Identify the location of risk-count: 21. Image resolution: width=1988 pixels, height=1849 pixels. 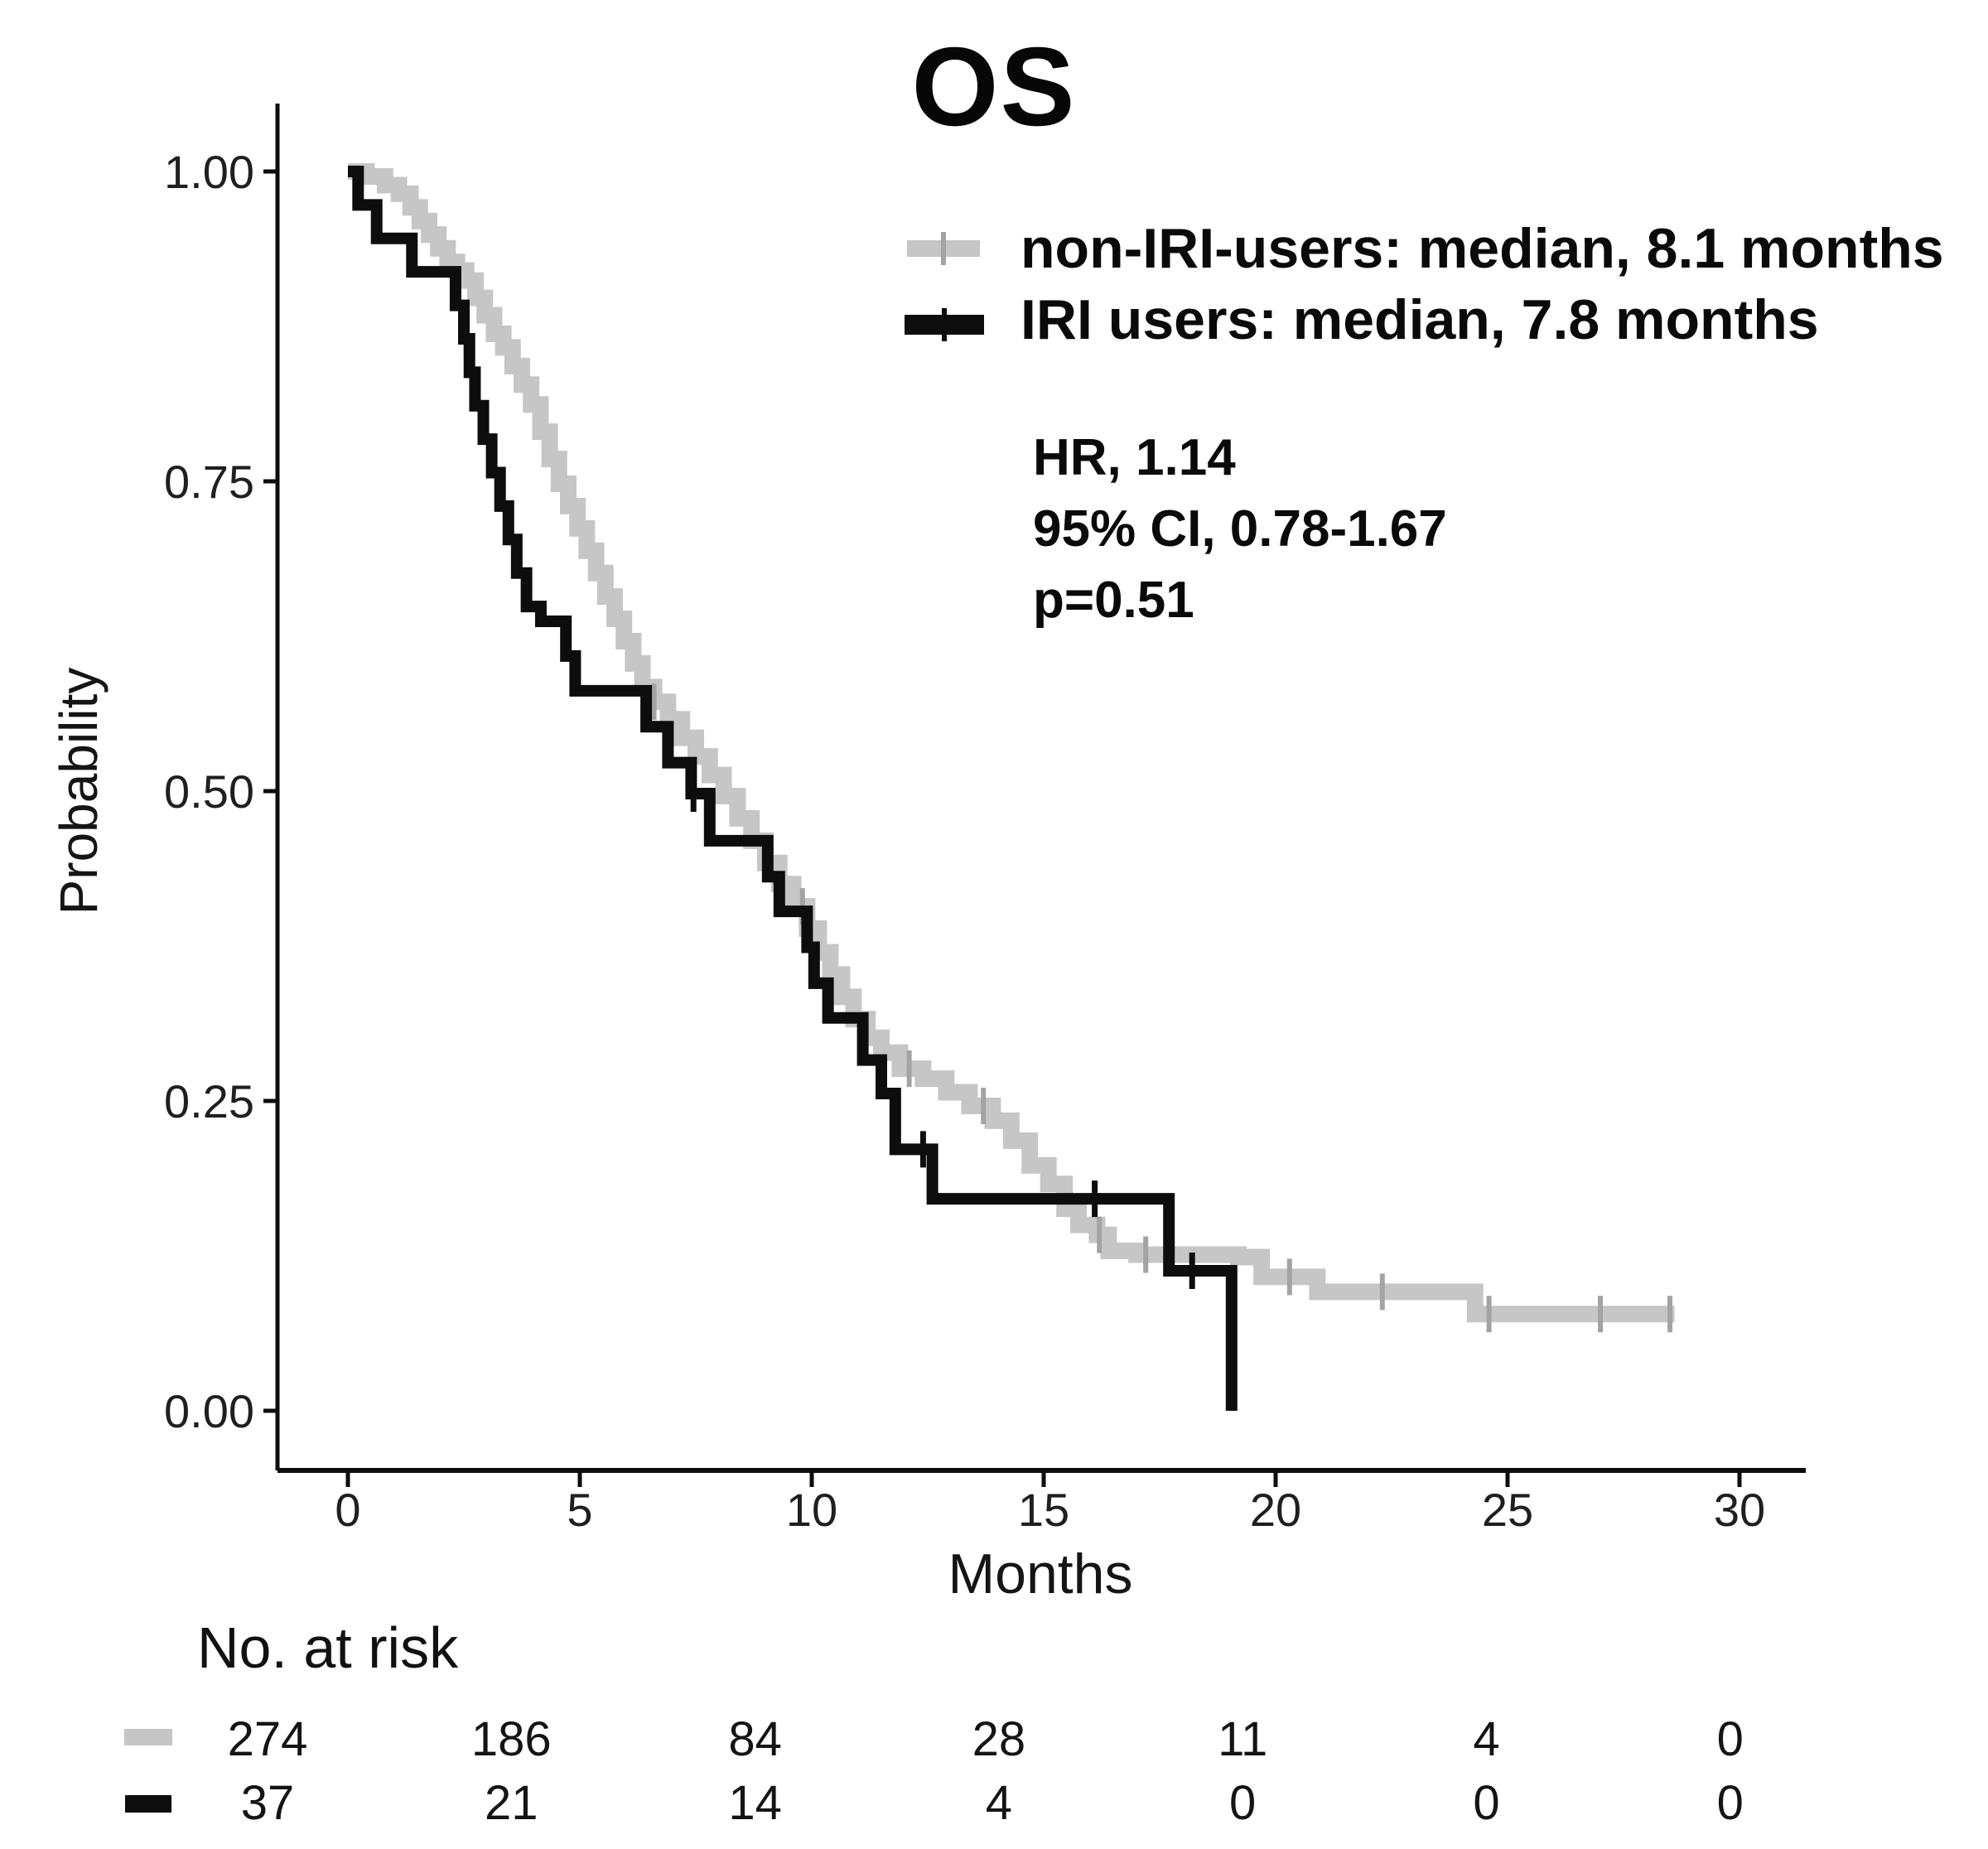
(511, 1803).